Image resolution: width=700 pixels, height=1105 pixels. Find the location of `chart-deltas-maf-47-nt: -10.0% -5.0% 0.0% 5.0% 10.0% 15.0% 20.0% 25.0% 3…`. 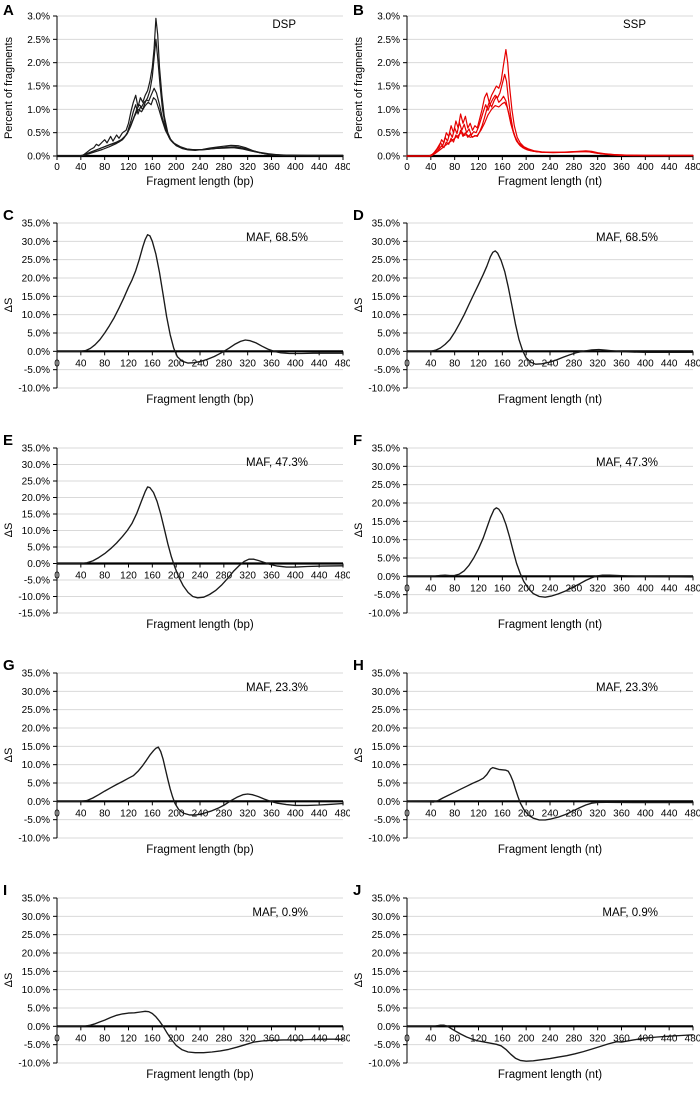

chart-deltas-maf-47-nt: -10.0% -5.0% 0.0% 5.0% 10.0% 15.0% 20.0% 25.0% 3… is located at coordinates (534, 532).